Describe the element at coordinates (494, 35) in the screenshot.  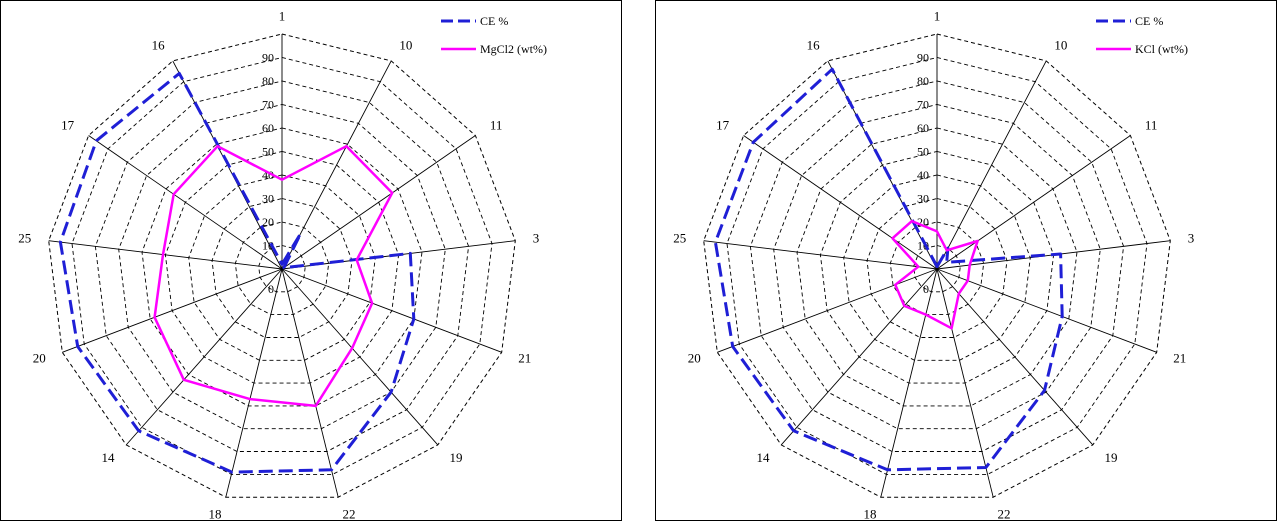
I see `chart-legend: CE % MgCl2 (wt%)` at that location.